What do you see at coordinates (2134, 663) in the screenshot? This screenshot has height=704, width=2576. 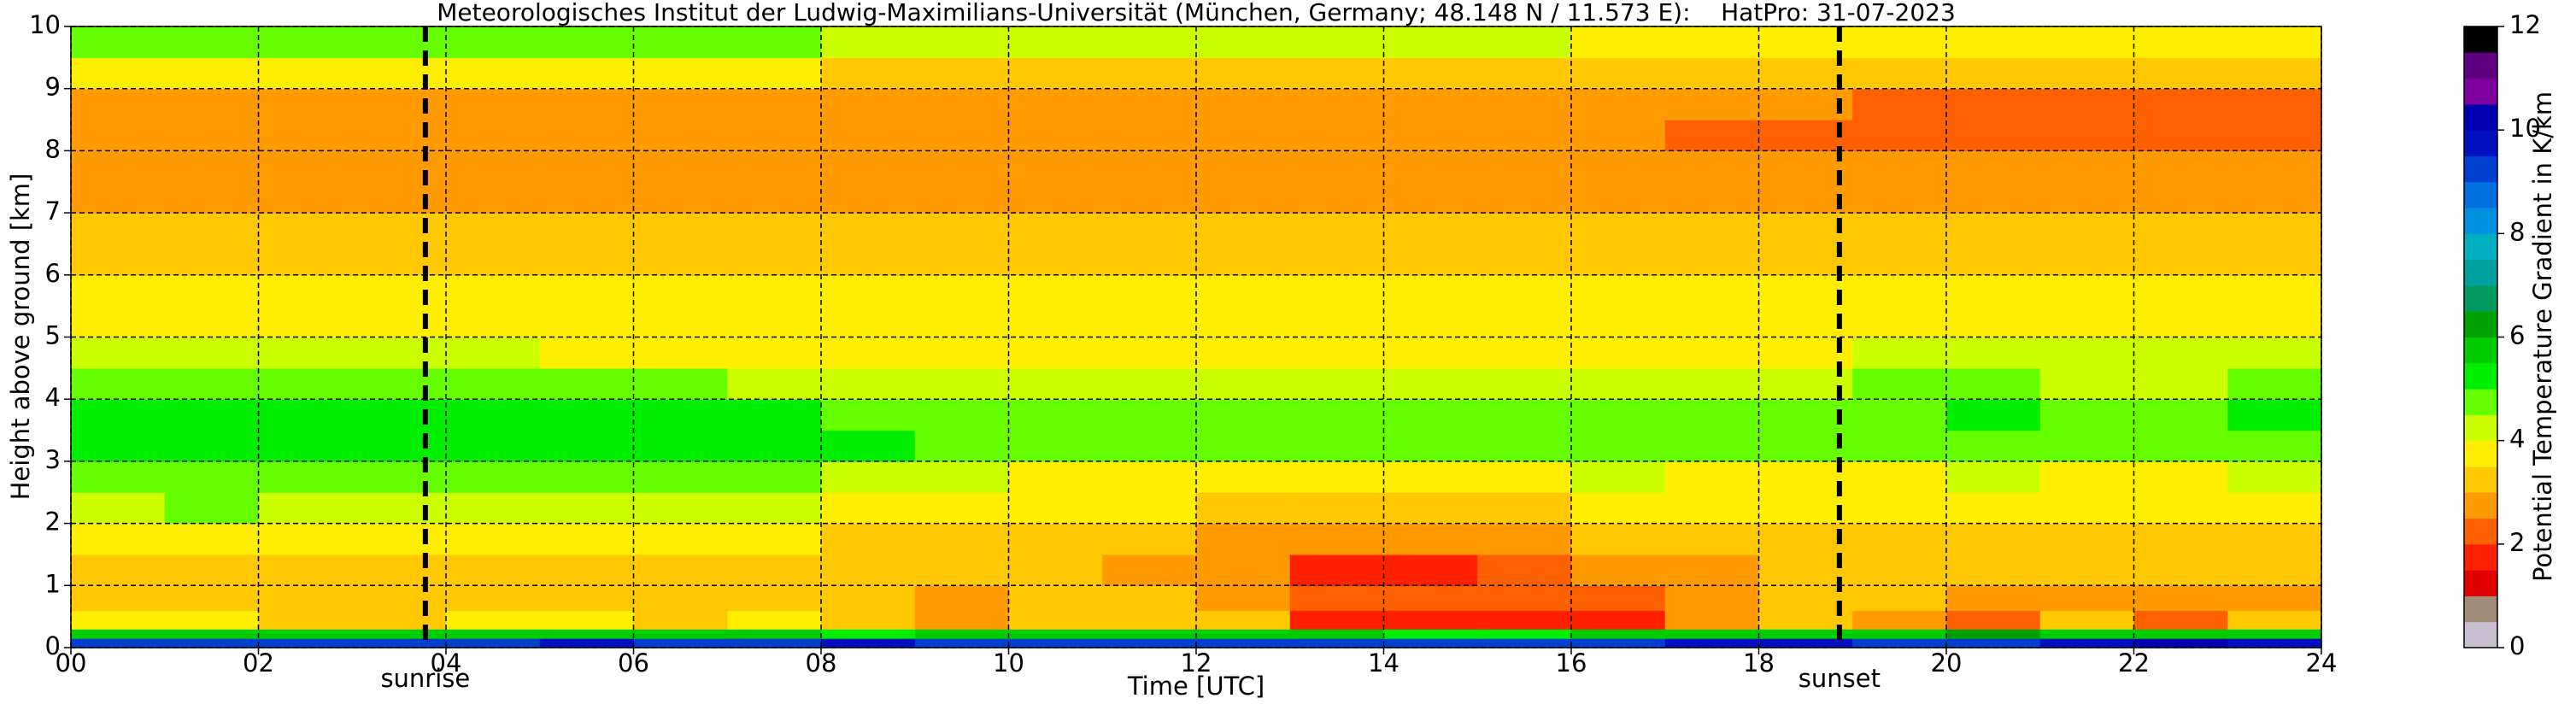 I see `x-tick-label: 22` at bounding box center [2134, 663].